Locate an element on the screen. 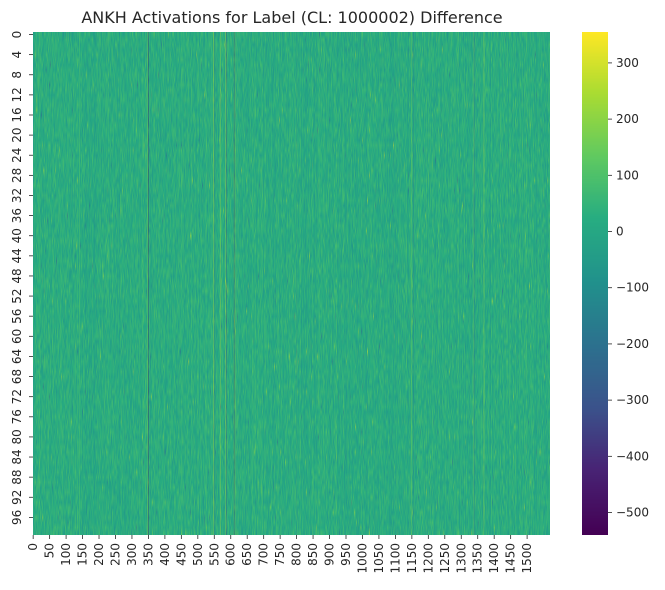  x-tick-label: 300 is located at coordinates (132, 554).